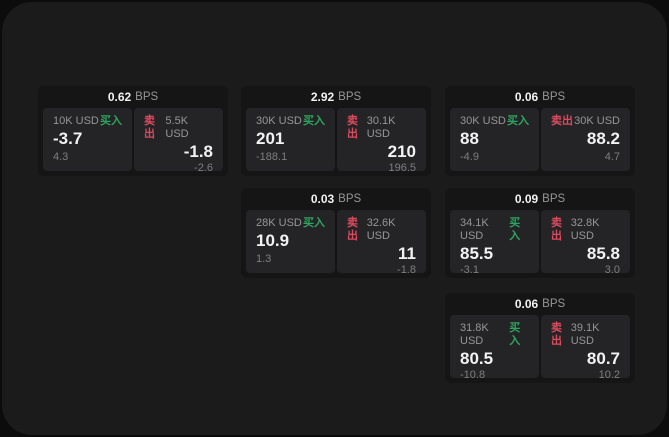 The image size is (669, 437). Describe the element at coordinates (273, 240) in the screenshot. I see `buy-price-value: 10.9` at that location.